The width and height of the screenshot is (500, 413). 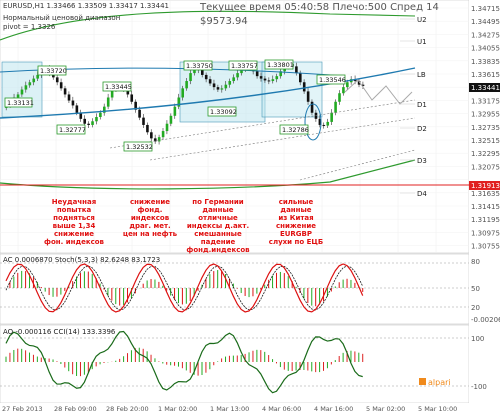 I want to click on svg-text: подняться, so click(x=74, y=218).